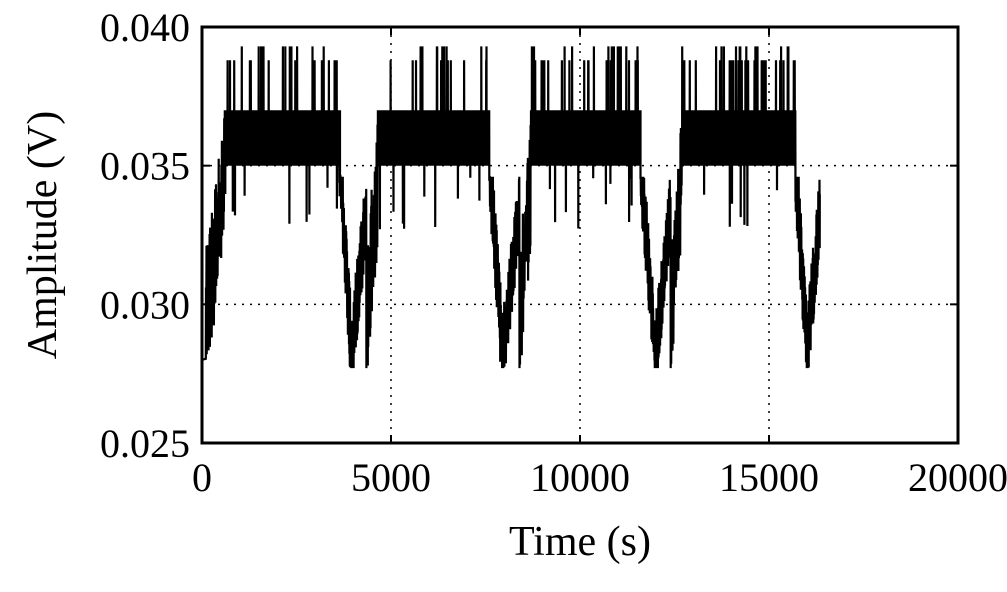 The image size is (1007, 592). I want to click on y-tick-label: 0.025, so click(145, 443).